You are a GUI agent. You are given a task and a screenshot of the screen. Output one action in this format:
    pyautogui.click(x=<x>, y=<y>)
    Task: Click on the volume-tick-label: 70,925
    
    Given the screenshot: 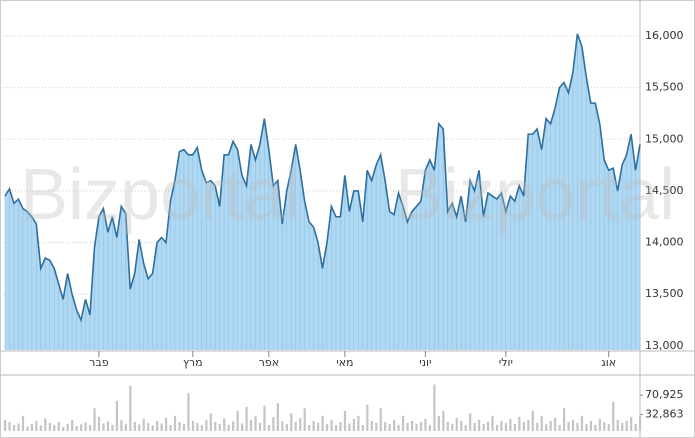 What is the action you would take?
    pyautogui.click(x=664, y=394)
    